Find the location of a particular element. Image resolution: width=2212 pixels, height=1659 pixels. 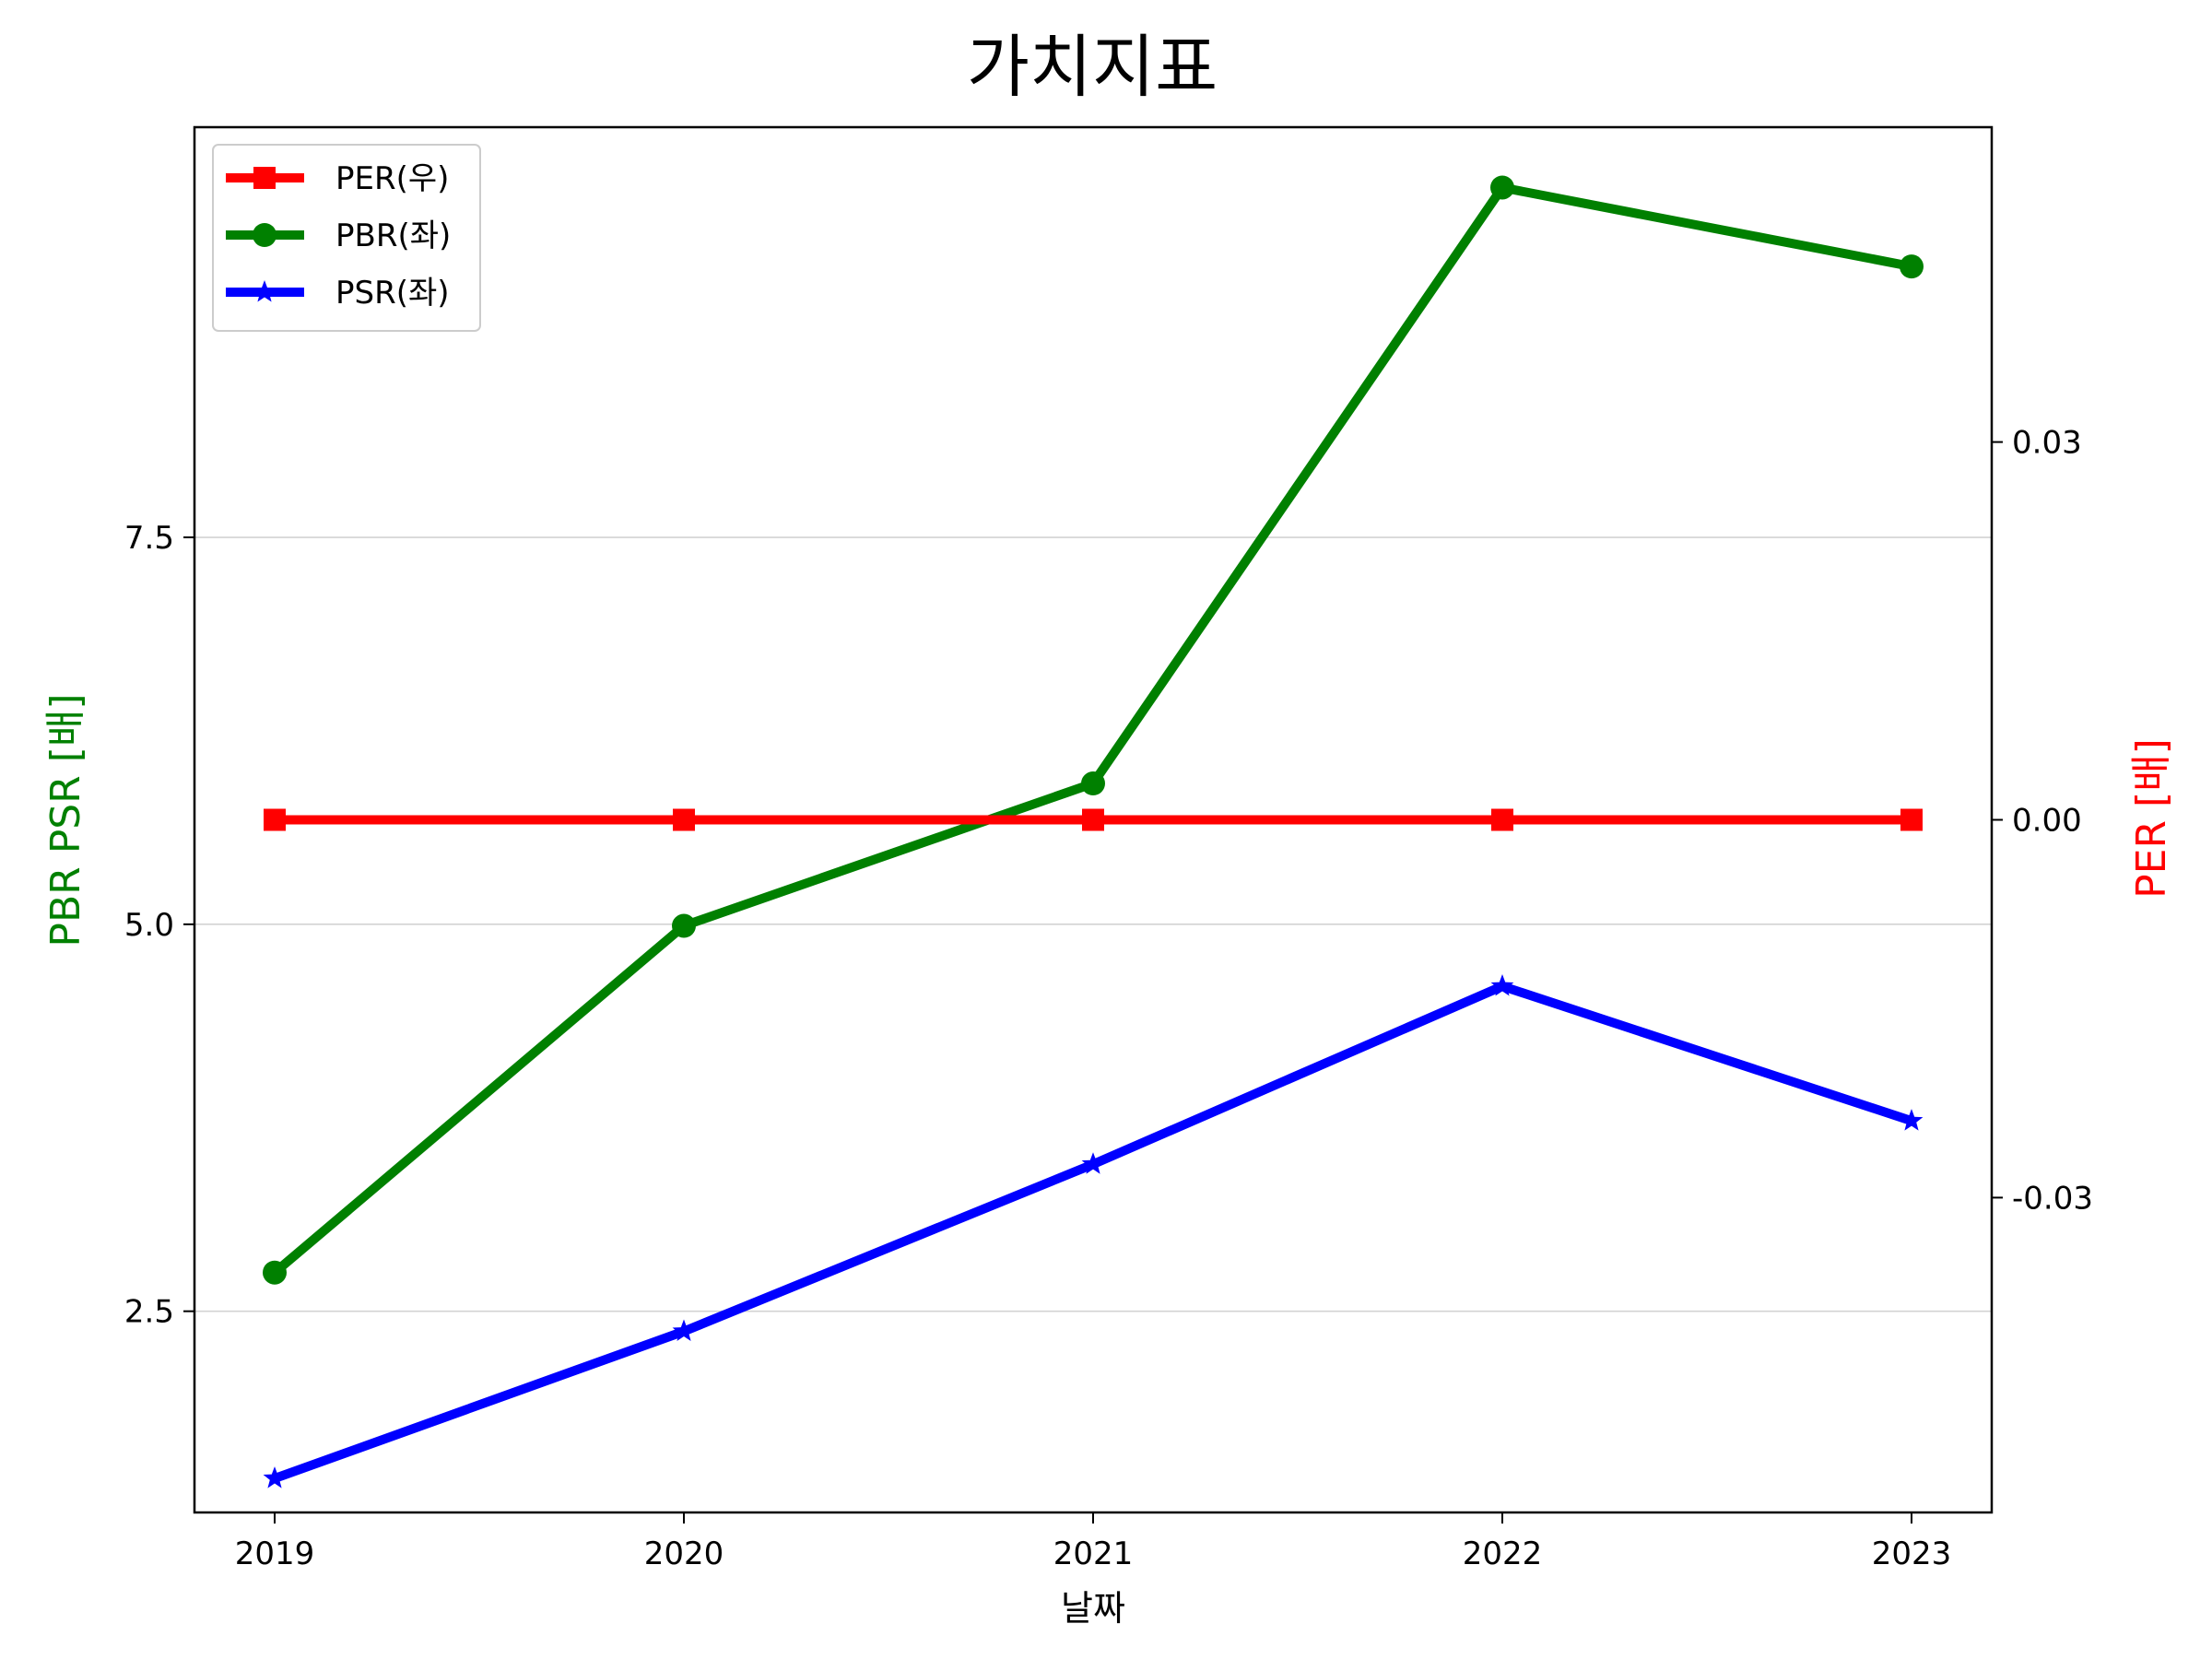

left-y-axis-label: PBR PSR [배] is located at coordinates (65, 820).